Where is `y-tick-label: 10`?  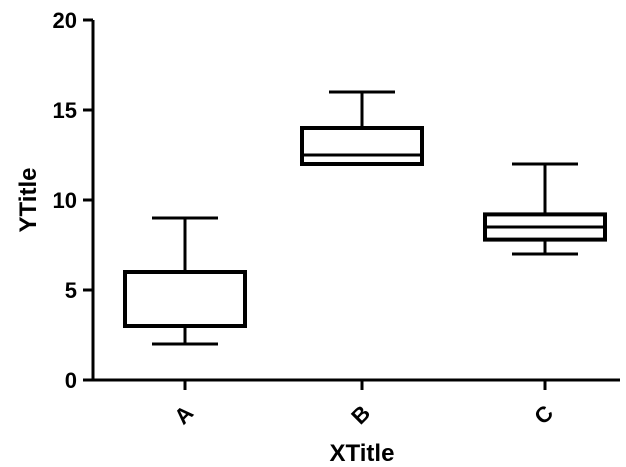 y-tick-label: 10 is located at coordinates (65, 200).